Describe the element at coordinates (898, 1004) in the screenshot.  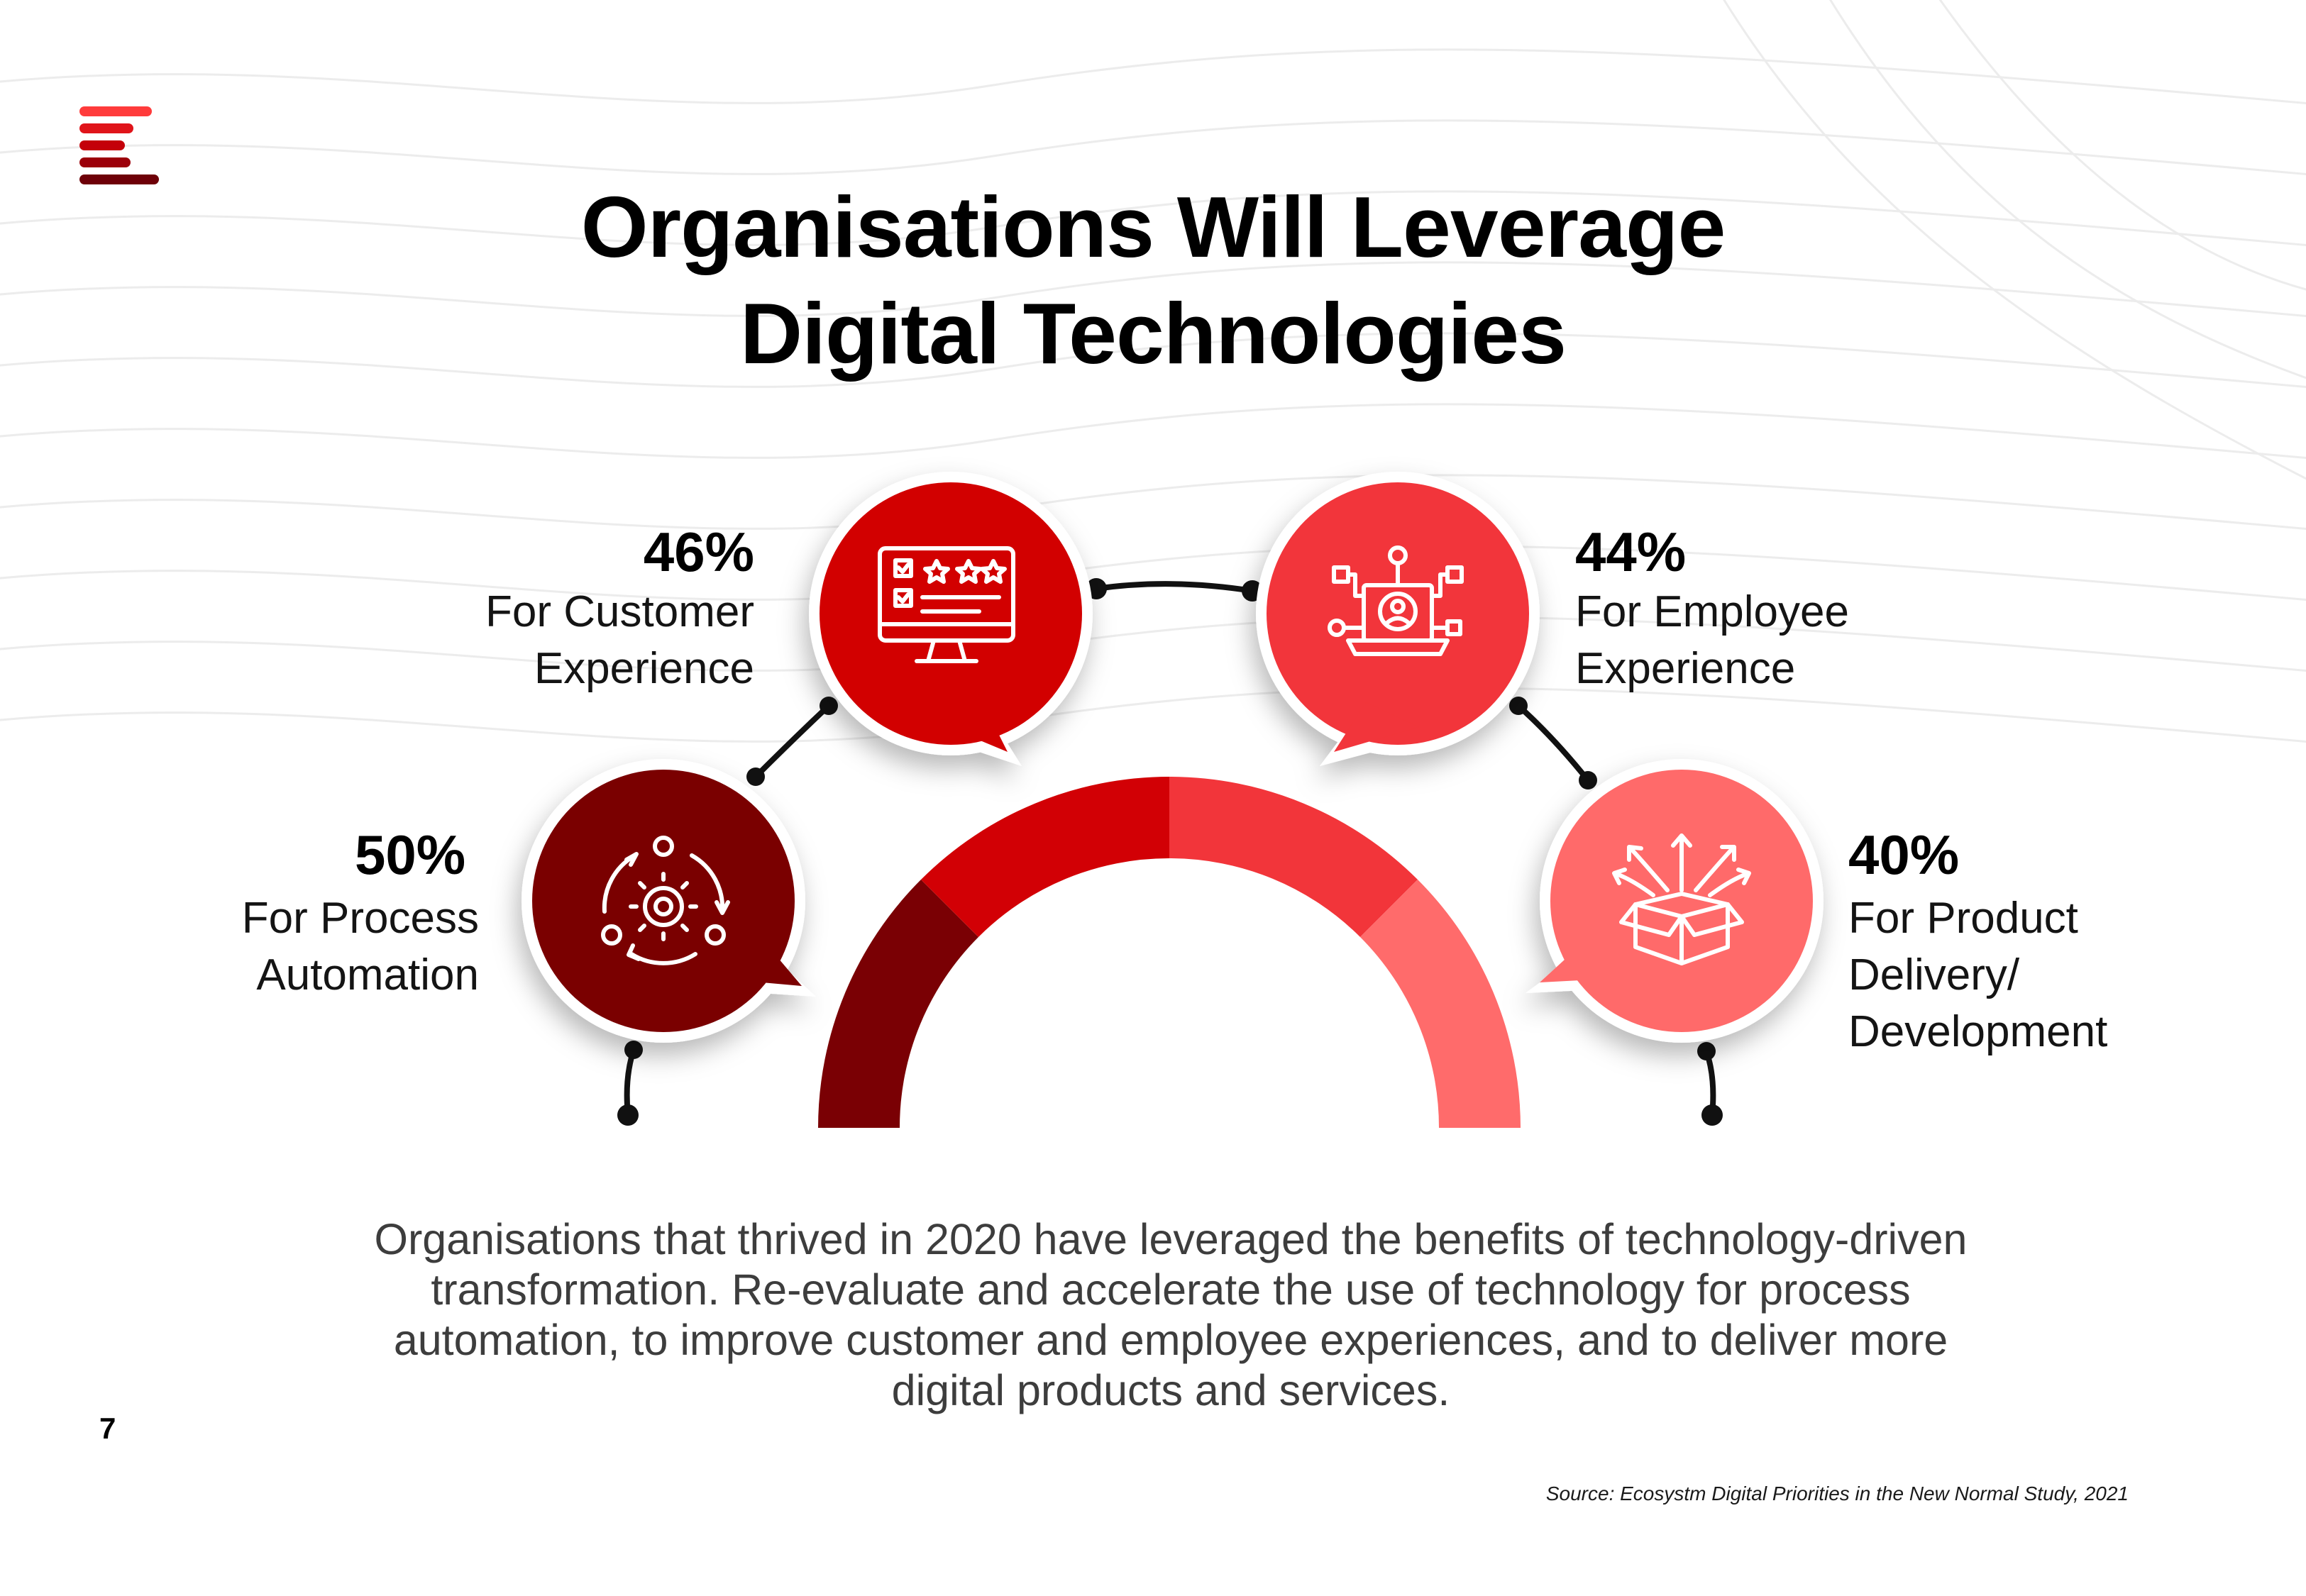
I see `gauge-segment-process-automation` at that location.